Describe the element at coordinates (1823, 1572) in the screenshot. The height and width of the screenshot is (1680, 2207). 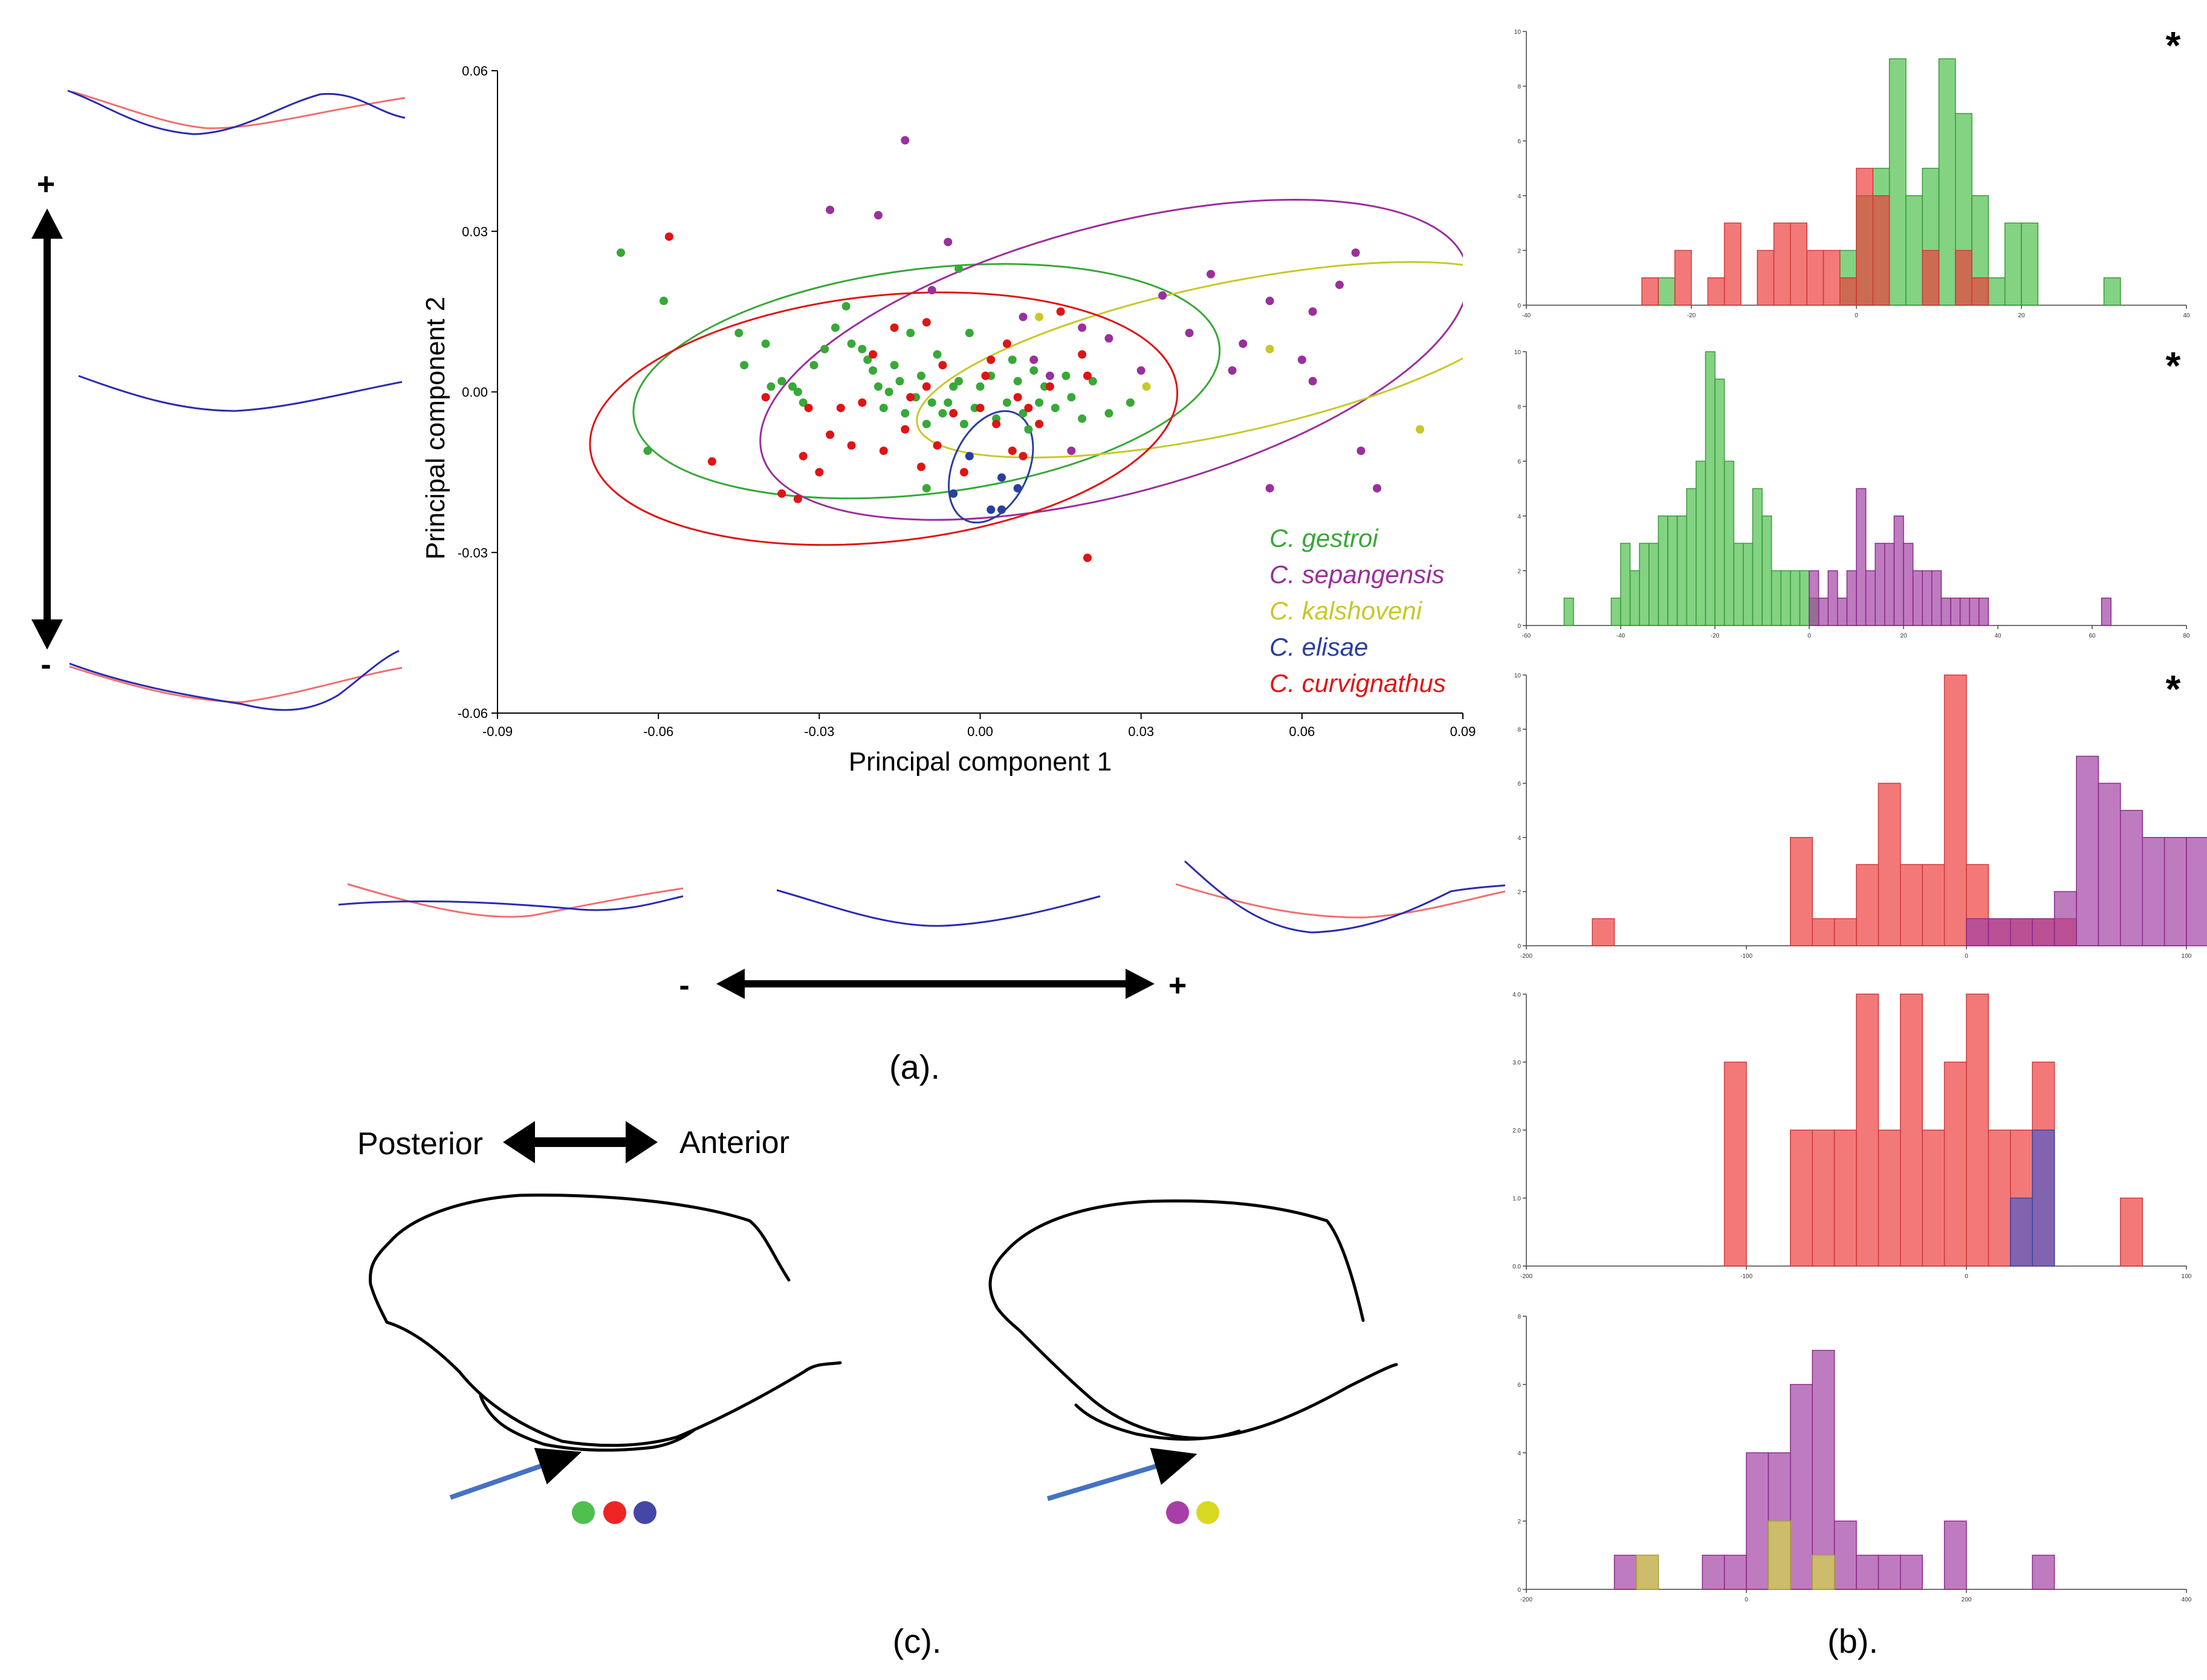
I see `histogram-bar-kalshoveni` at that location.